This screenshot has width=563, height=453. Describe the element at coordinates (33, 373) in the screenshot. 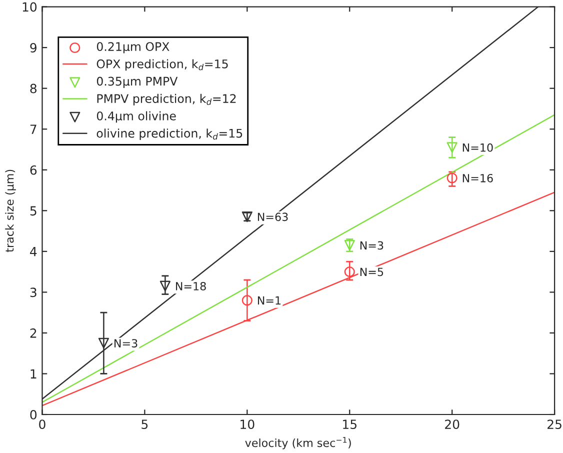

I see `y-tick-label: 1` at that location.